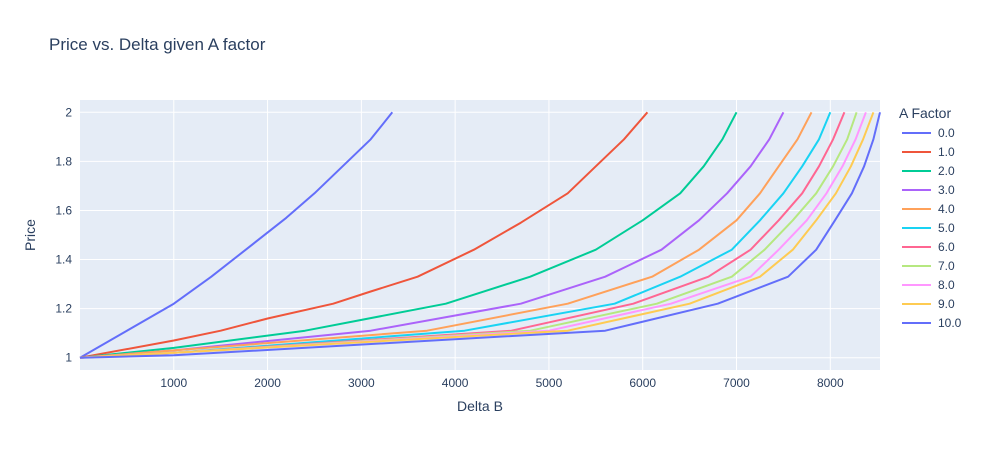 The image size is (981, 450). I want to click on y-tick-label: 1.8, so click(63, 161).